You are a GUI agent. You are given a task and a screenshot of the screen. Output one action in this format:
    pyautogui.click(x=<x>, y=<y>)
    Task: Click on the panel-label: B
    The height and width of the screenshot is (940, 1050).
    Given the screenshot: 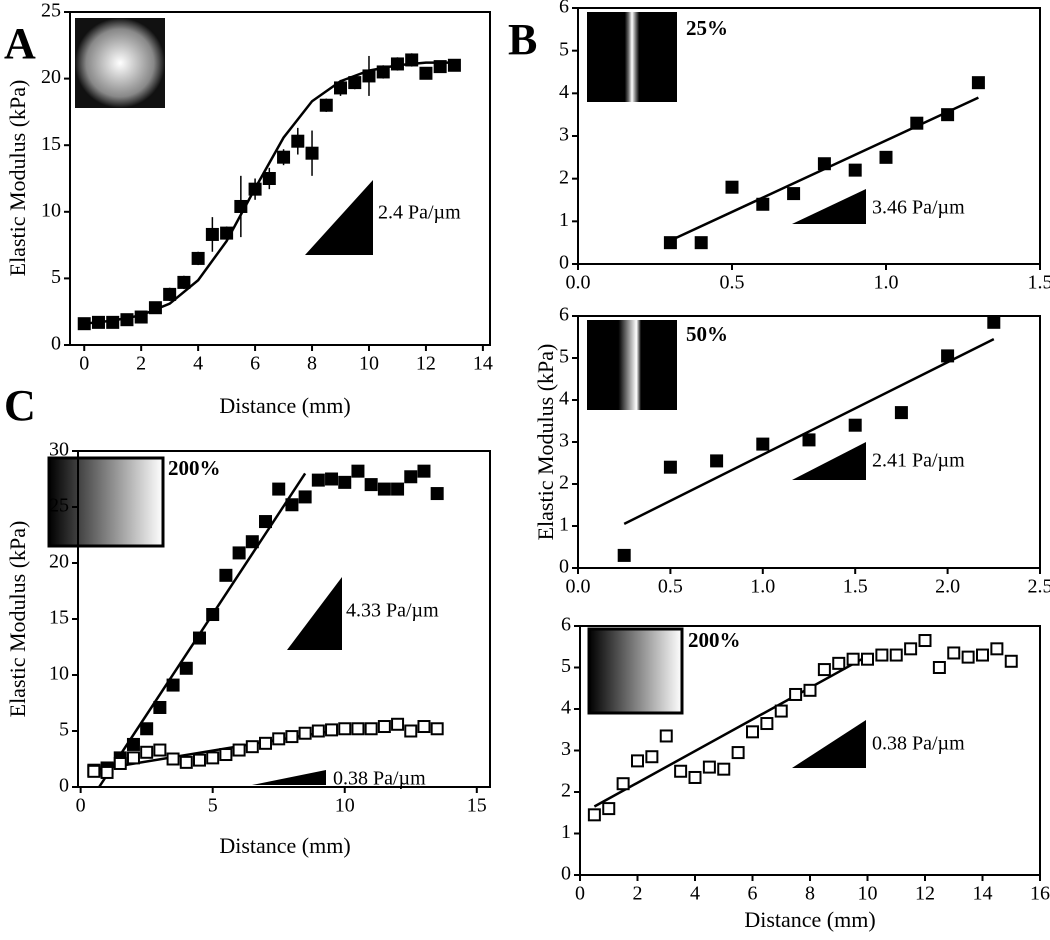 What is the action you would take?
    pyautogui.click(x=522, y=39)
    